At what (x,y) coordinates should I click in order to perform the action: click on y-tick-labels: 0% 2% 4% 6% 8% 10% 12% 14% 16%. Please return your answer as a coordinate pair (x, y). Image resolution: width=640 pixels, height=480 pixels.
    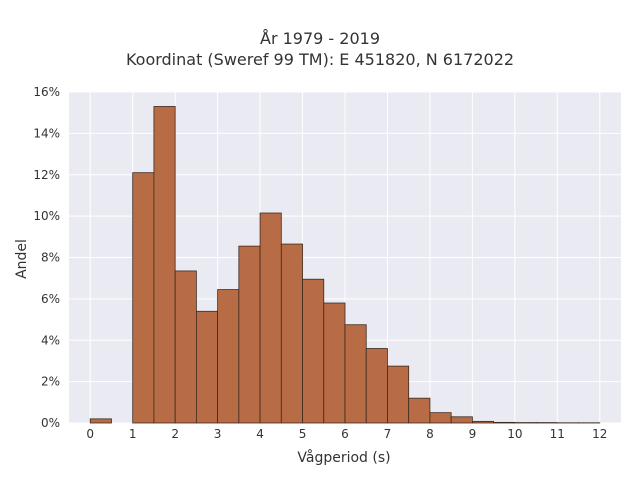
    Looking at the image, I should click on (46, 257).